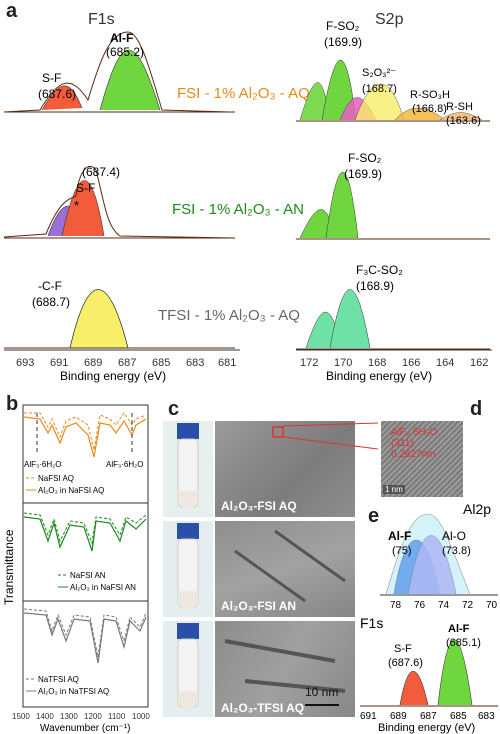  I want to click on s2p-row2-fso2-label: F-SO₂, so click(365, 158).